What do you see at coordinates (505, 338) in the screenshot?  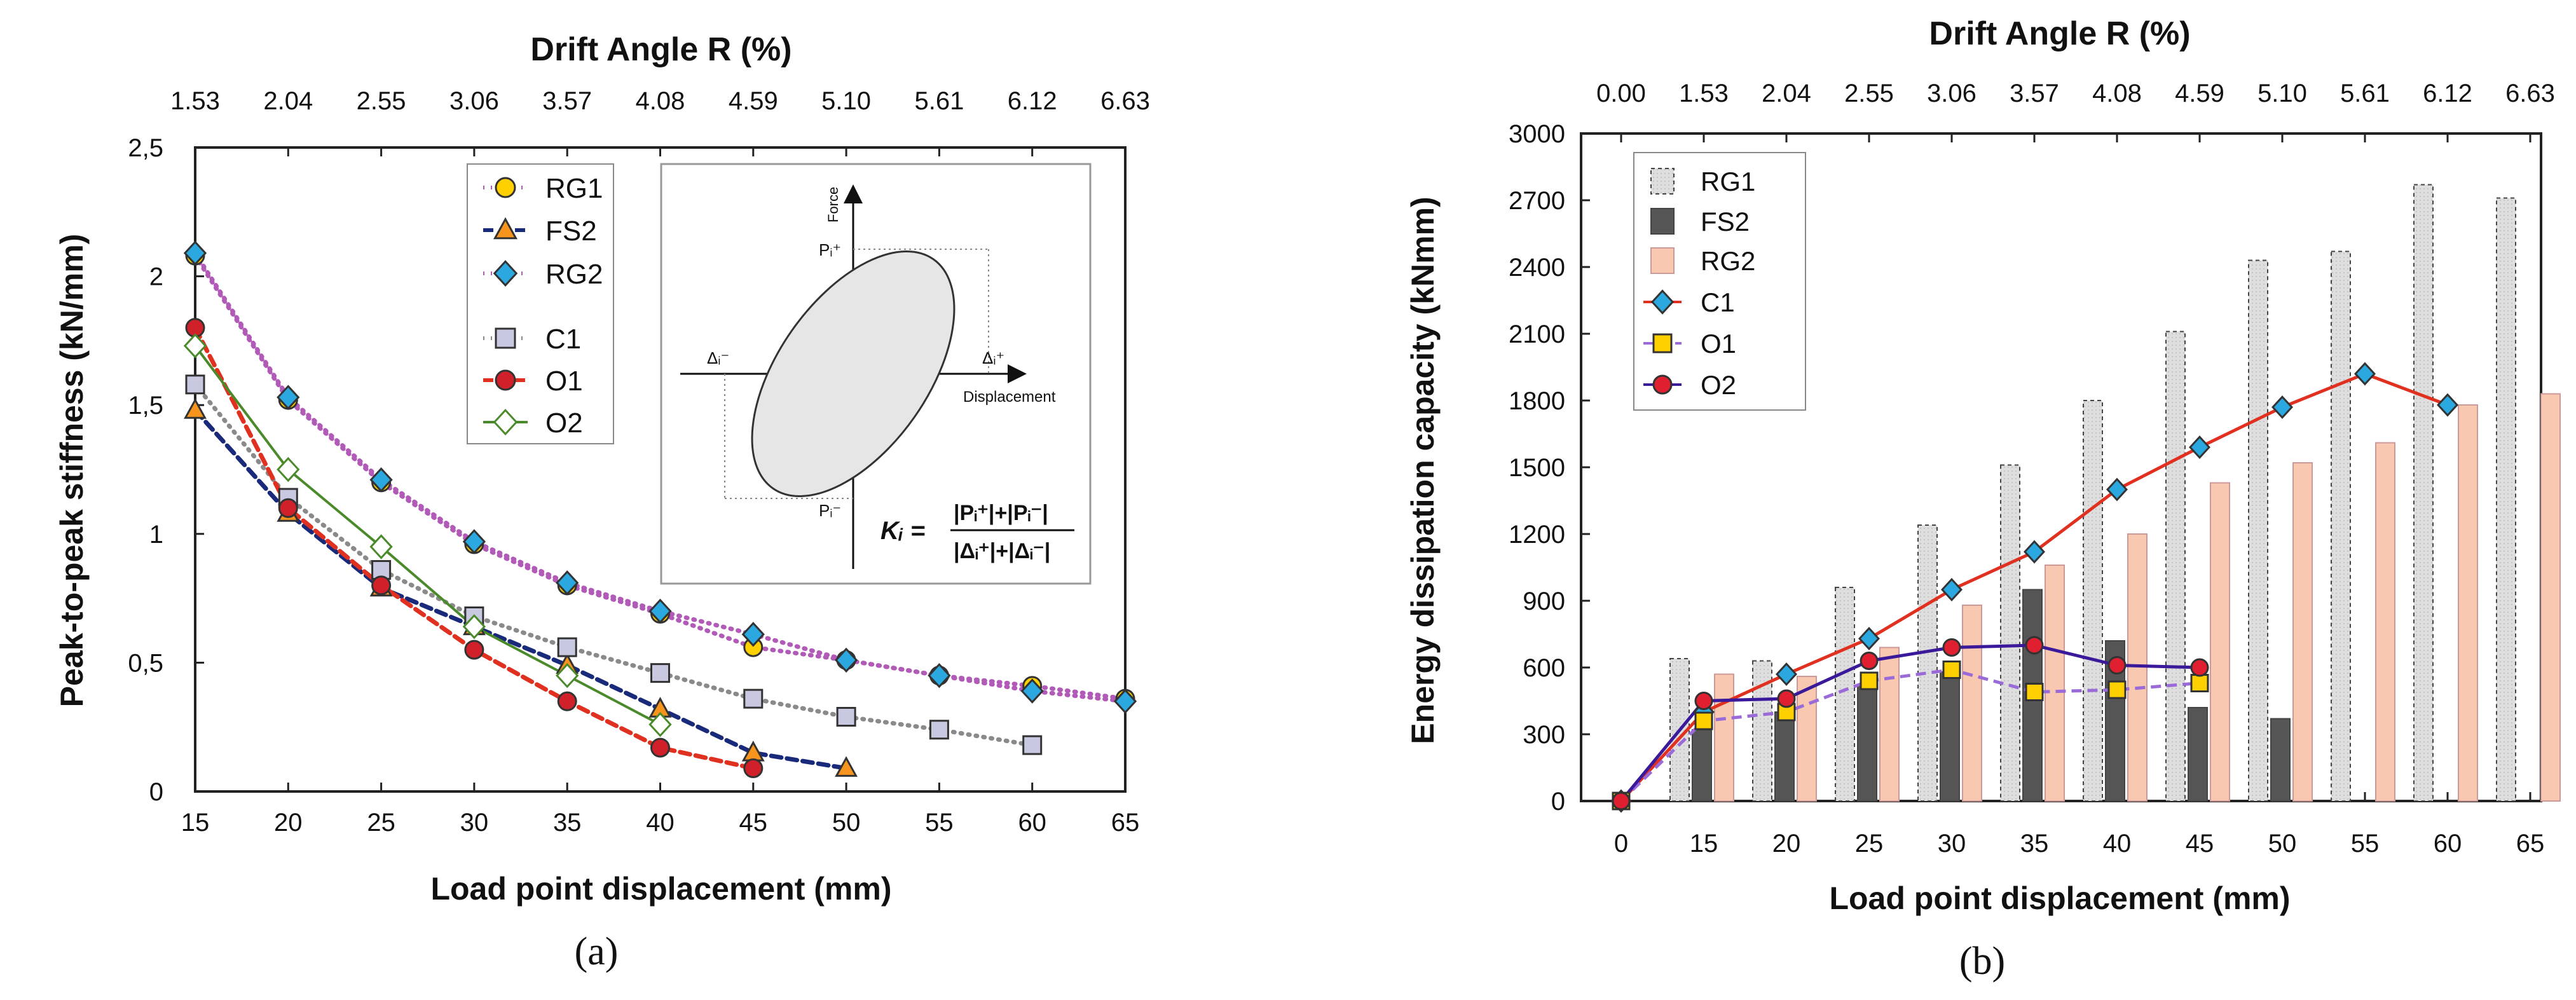 I see `legend-a-marker-c1` at bounding box center [505, 338].